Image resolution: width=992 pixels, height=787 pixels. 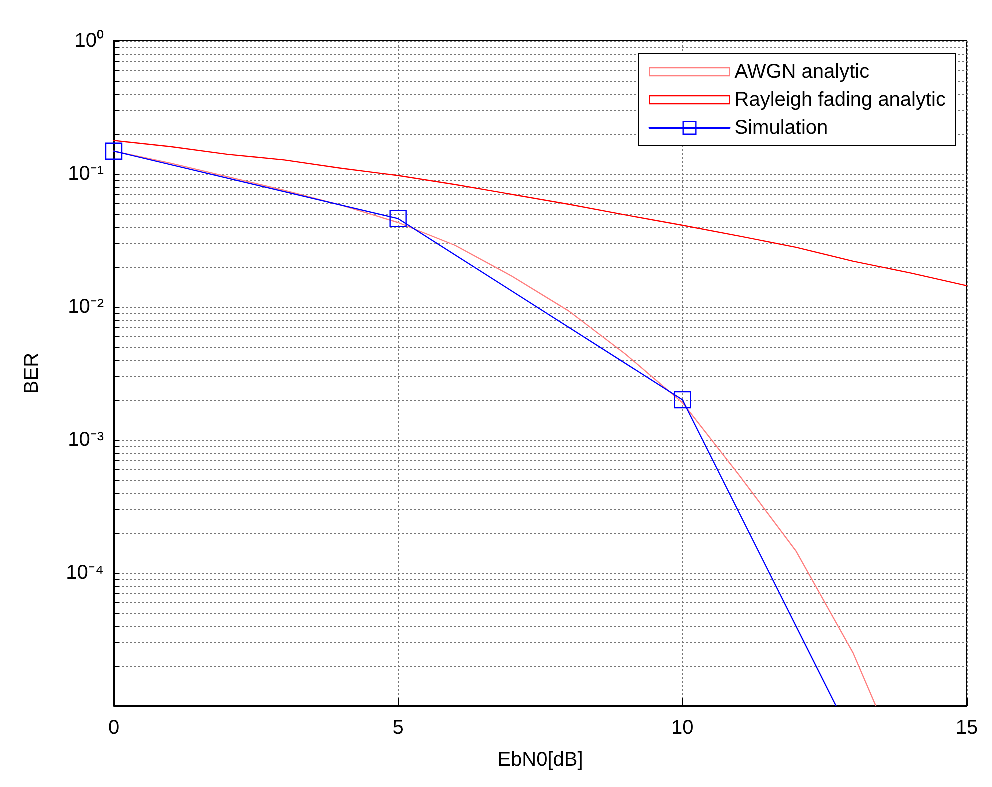 What do you see at coordinates (802, 72) in the screenshot?
I see `legend-label: AWGN analytic` at bounding box center [802, 72].